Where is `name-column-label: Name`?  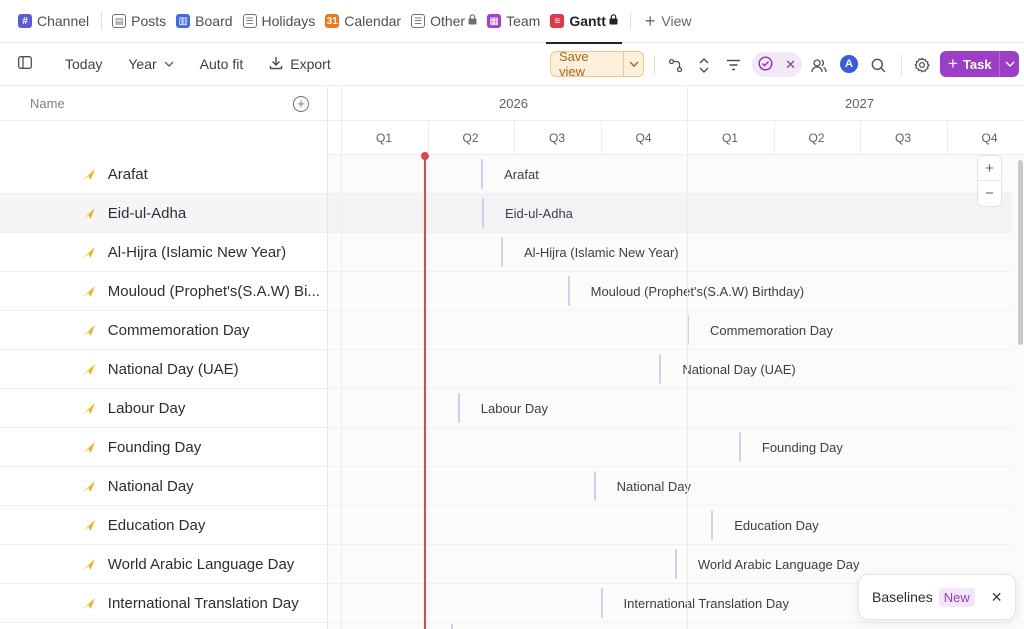 name-column-label: Name is located at coordinates (47, 103).